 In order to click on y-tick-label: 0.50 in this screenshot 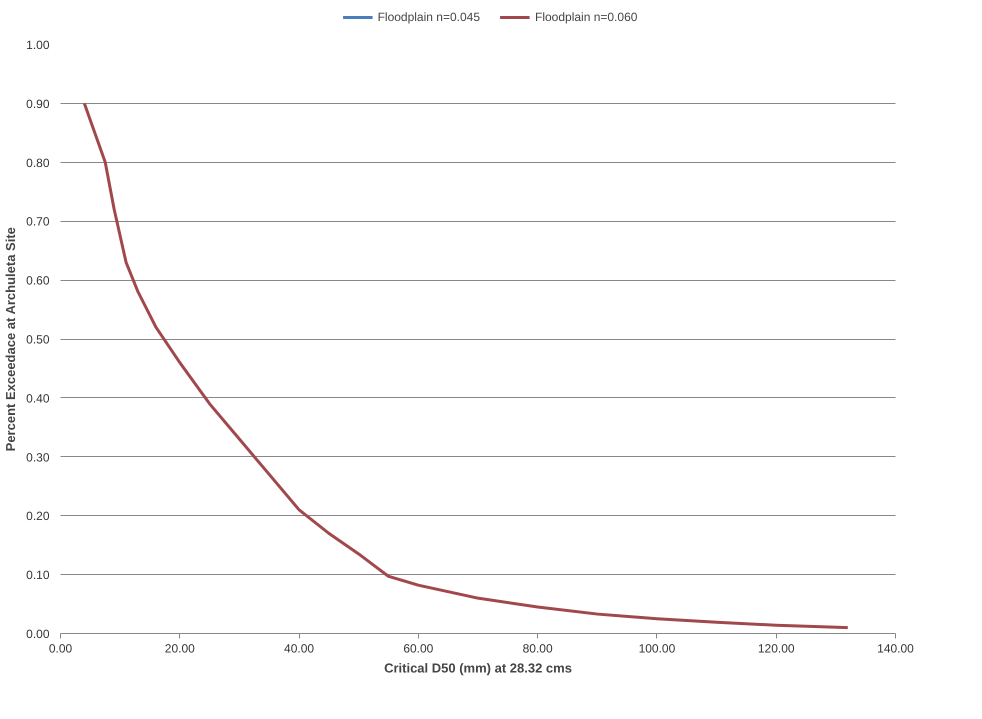, I will do `click(38, 339)`.